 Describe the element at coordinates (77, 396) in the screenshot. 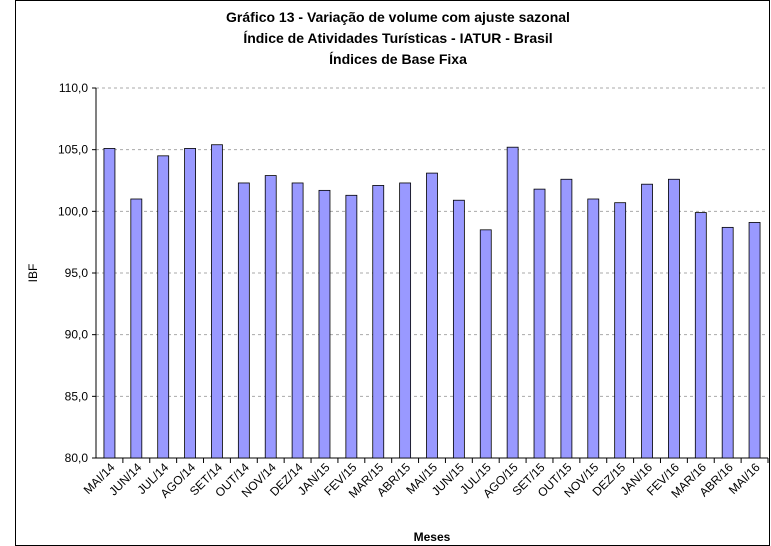

I see `y-tick-label: 85,0` at that location.